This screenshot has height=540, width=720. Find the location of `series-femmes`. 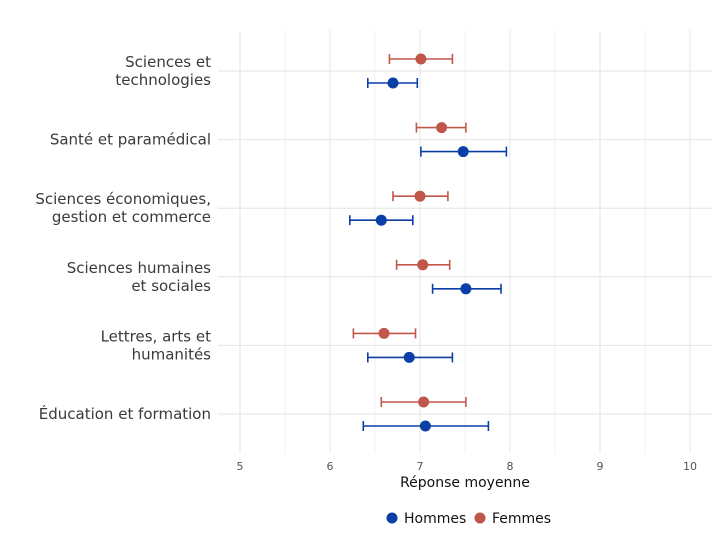

series-femmes is located at coordinates (409, 230).